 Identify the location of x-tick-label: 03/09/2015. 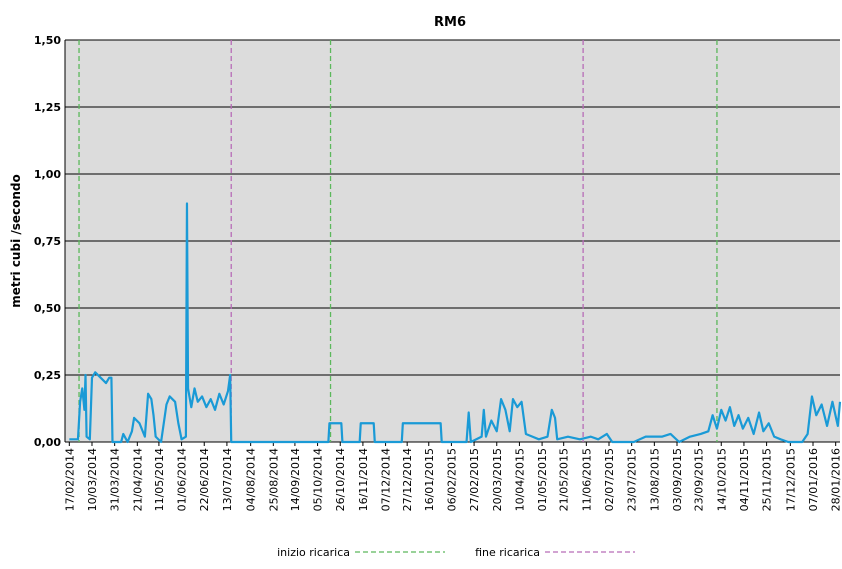
(677, 479).